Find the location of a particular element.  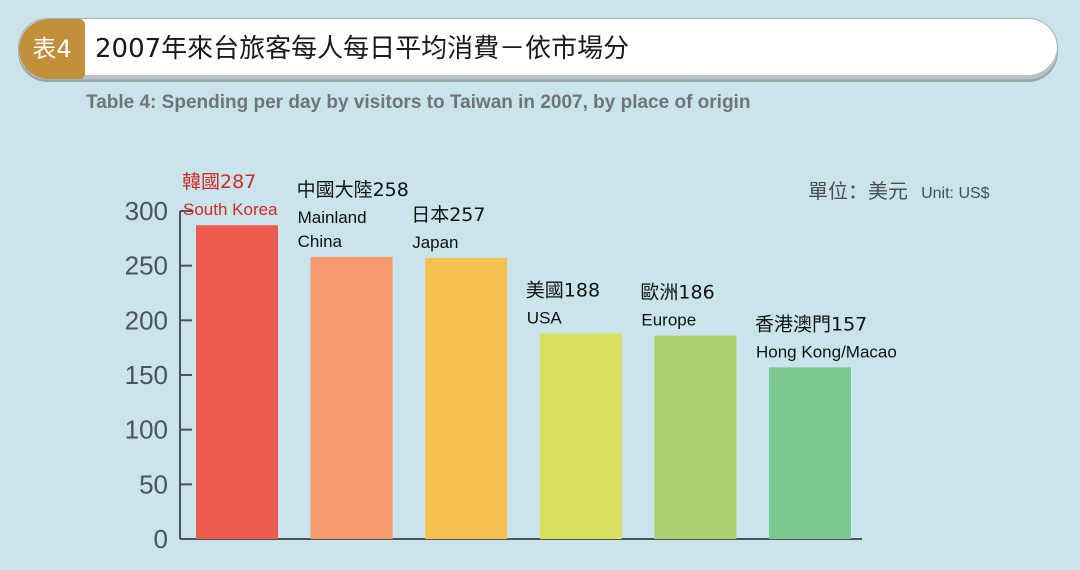

y-tick-label: 200 is located at coordinates (146, 320).